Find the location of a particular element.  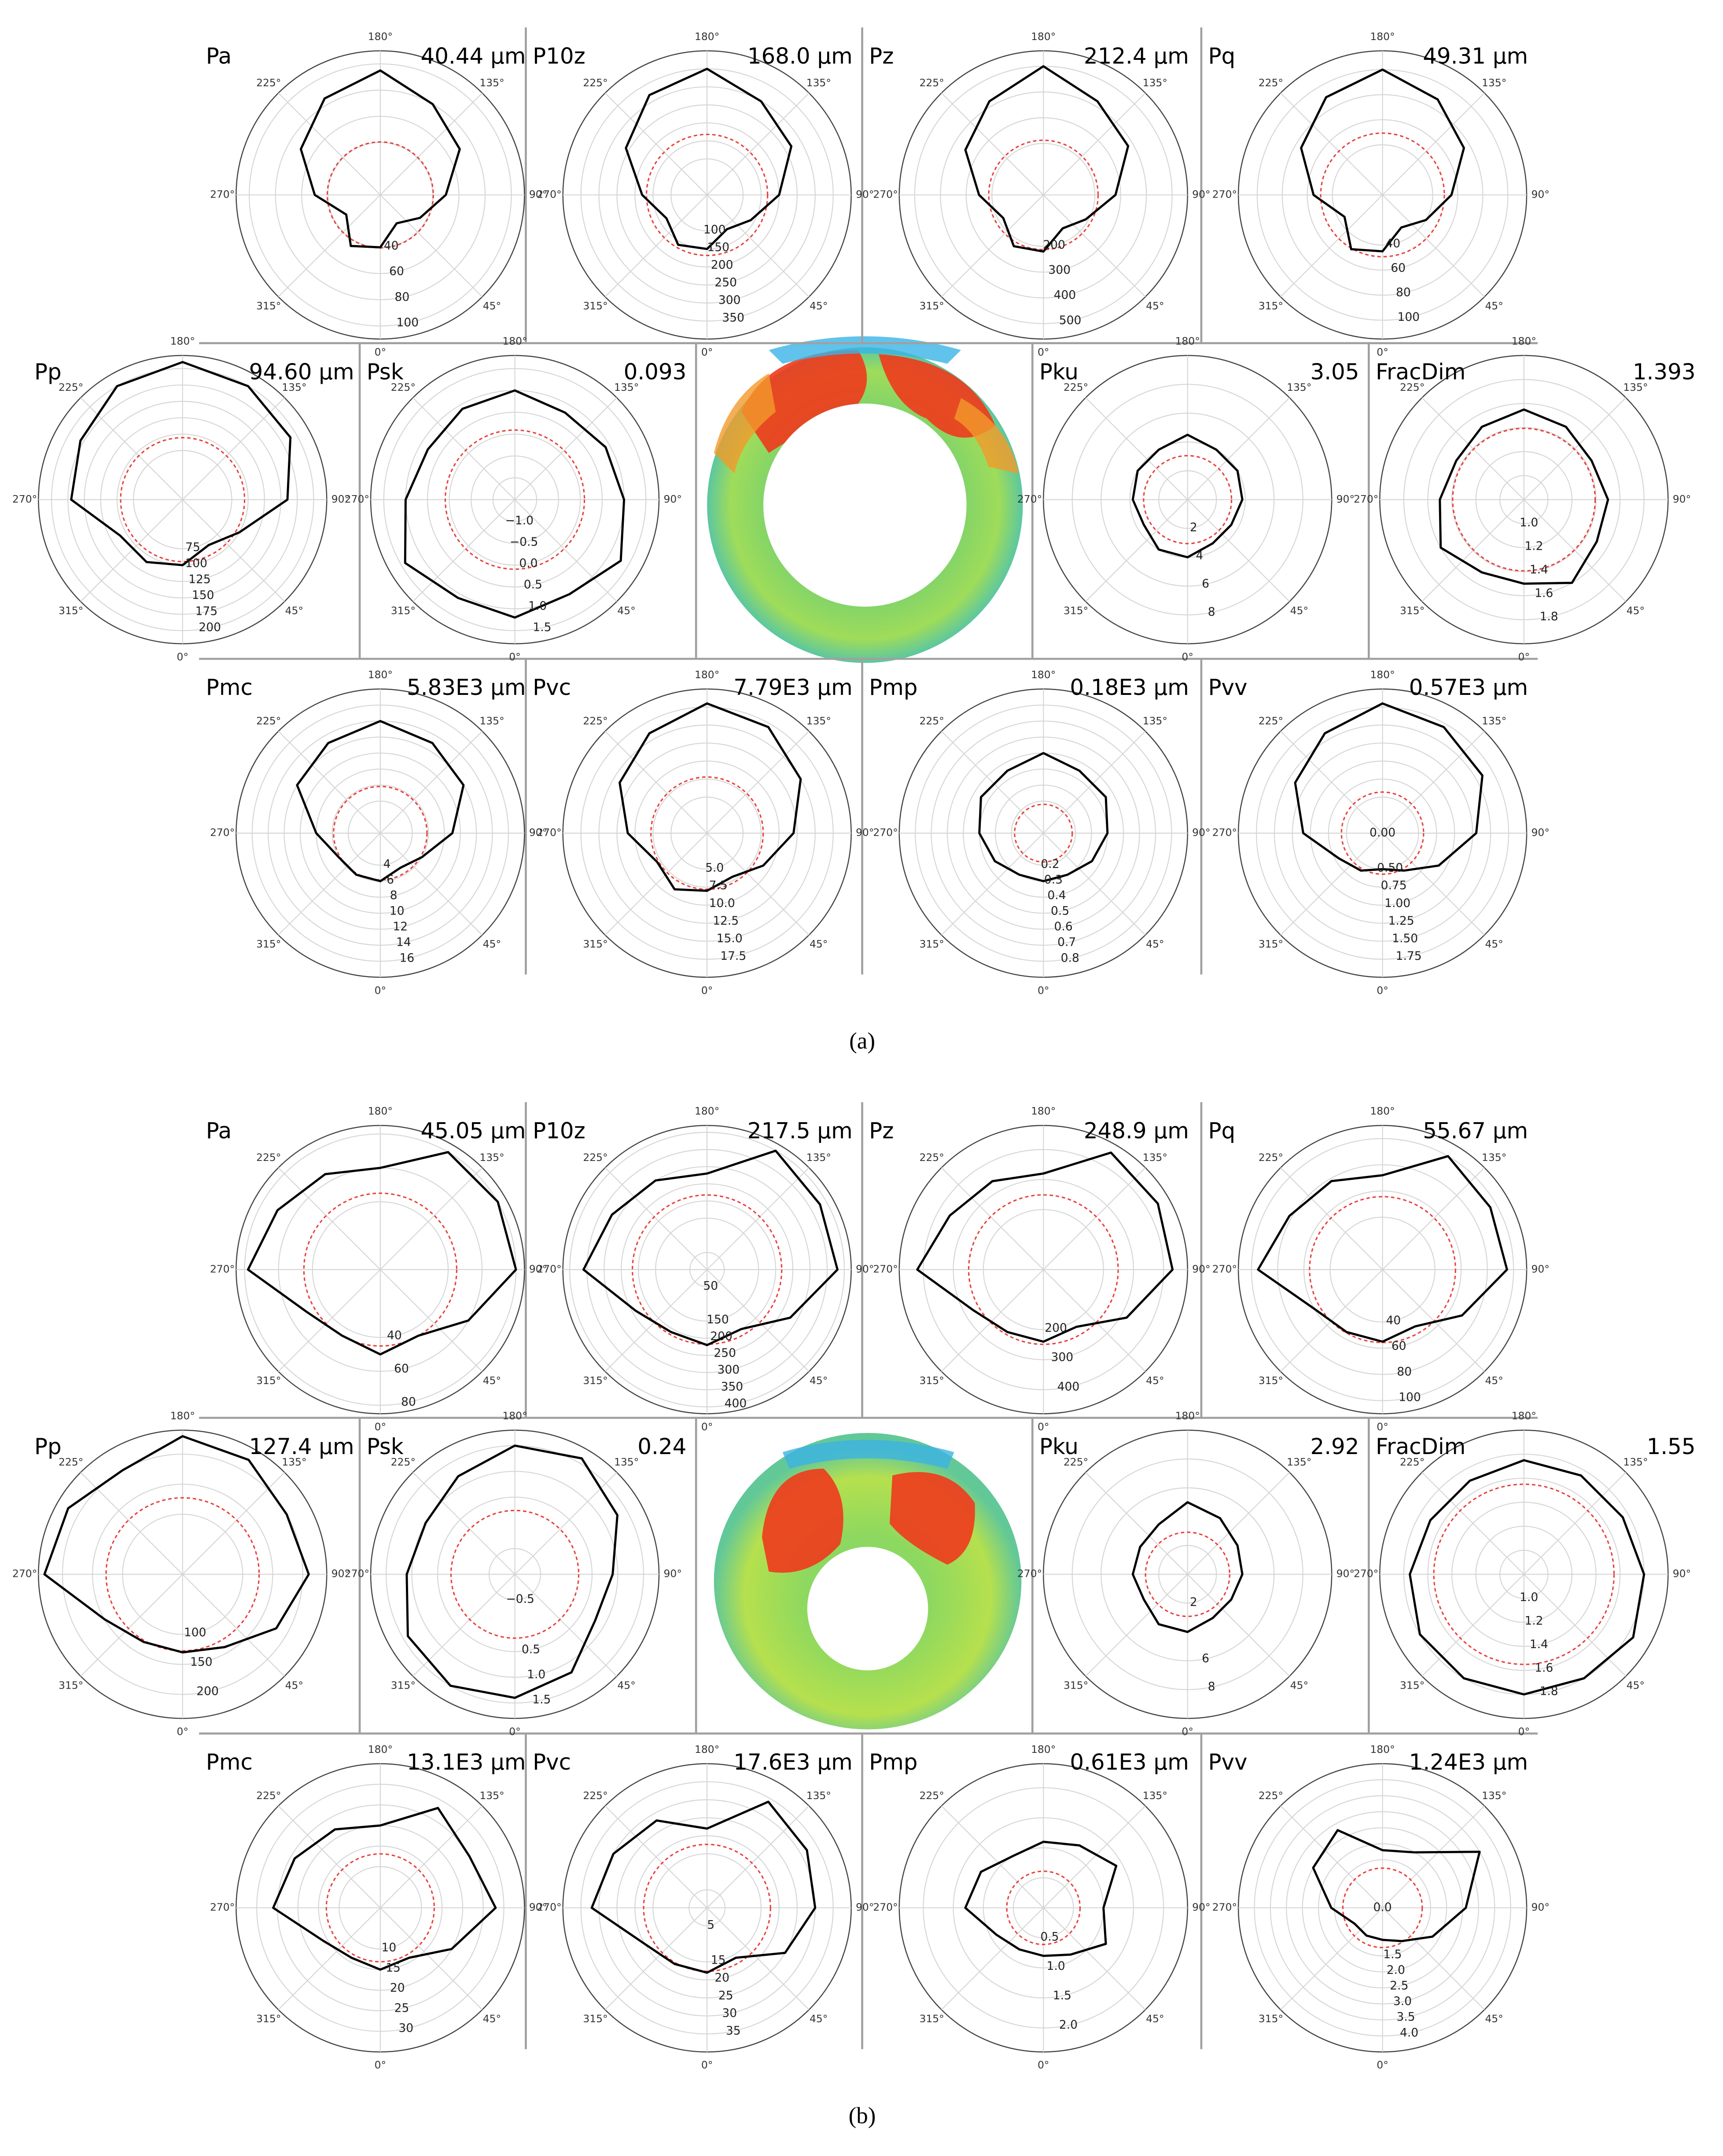

profile-trace is located at coordinates (380, 801).